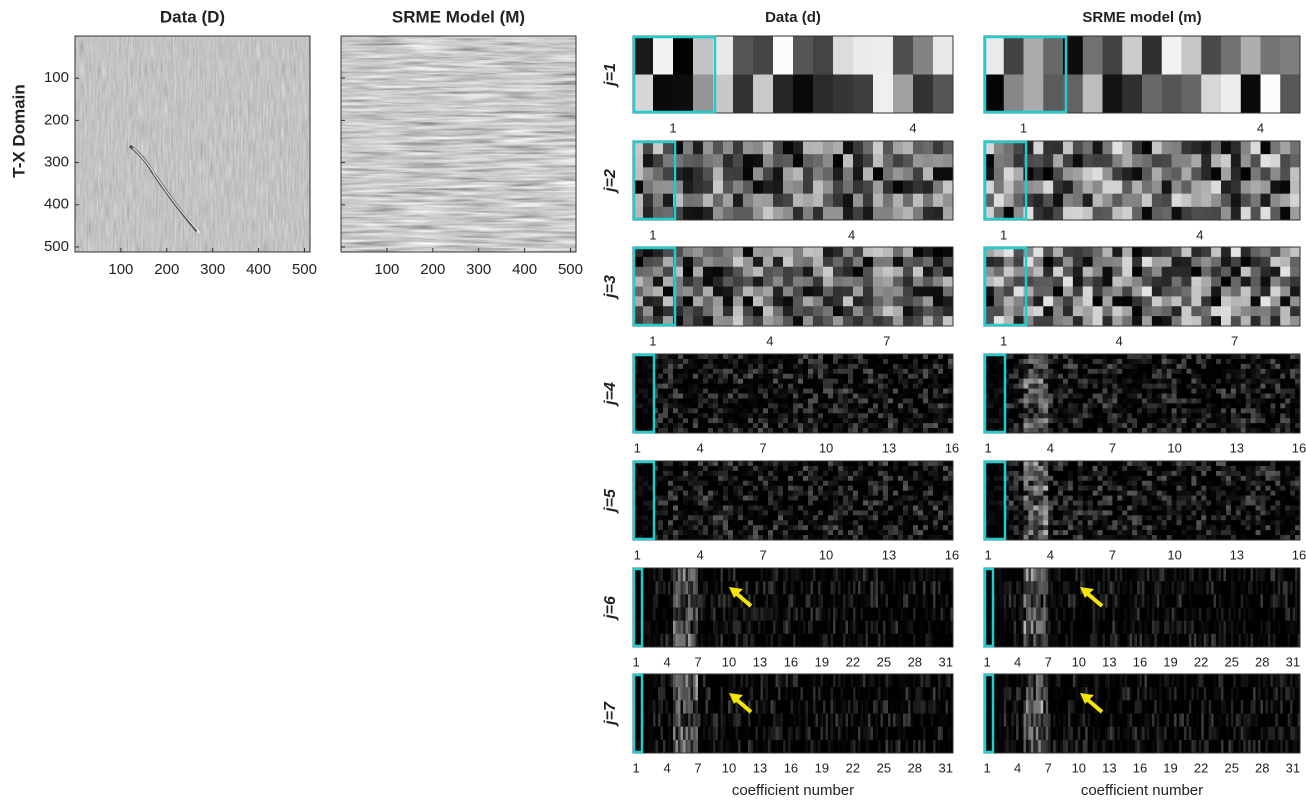  I want to click on x-tick-label: 1, so click(1003, 340).